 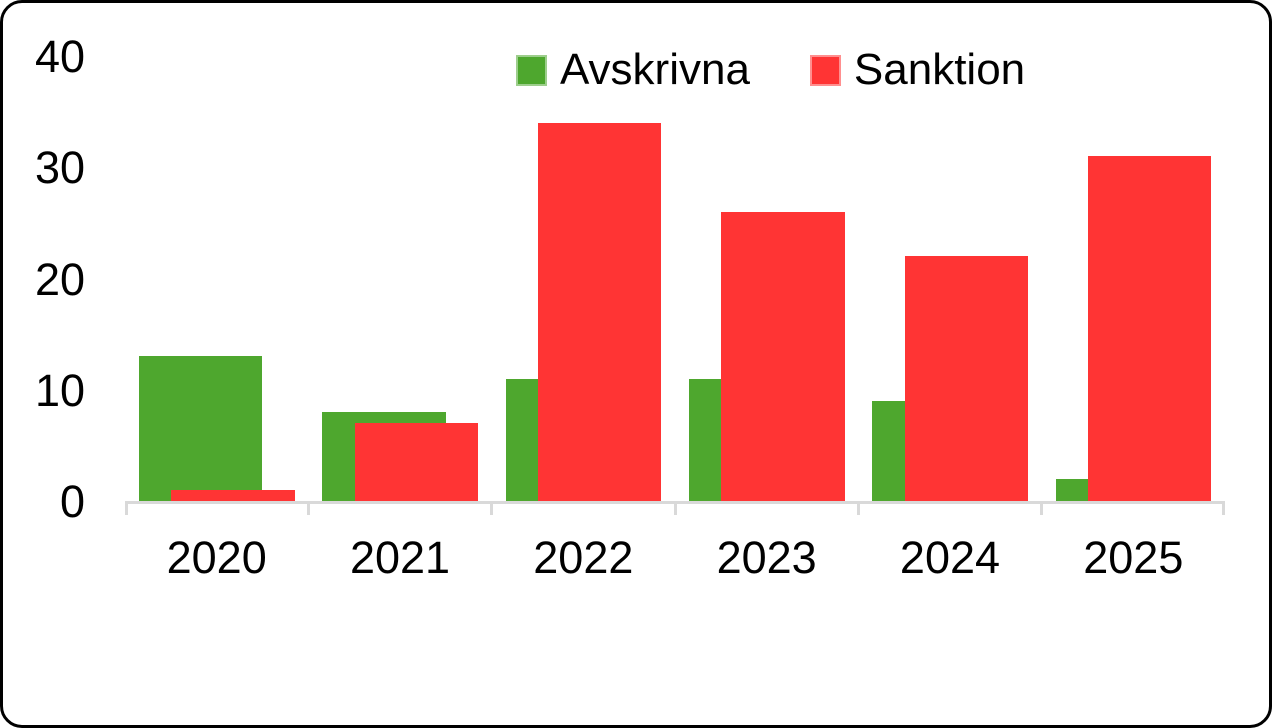 I want to click on category-2020, so click(x=216, y=278).